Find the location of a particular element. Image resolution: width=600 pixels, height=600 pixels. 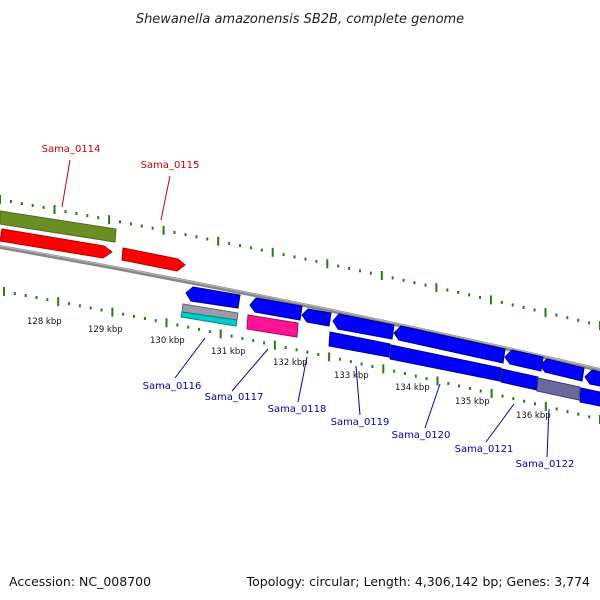

gene-label-sama-0120: Sama_0120 is located at coordinates (421, 435).